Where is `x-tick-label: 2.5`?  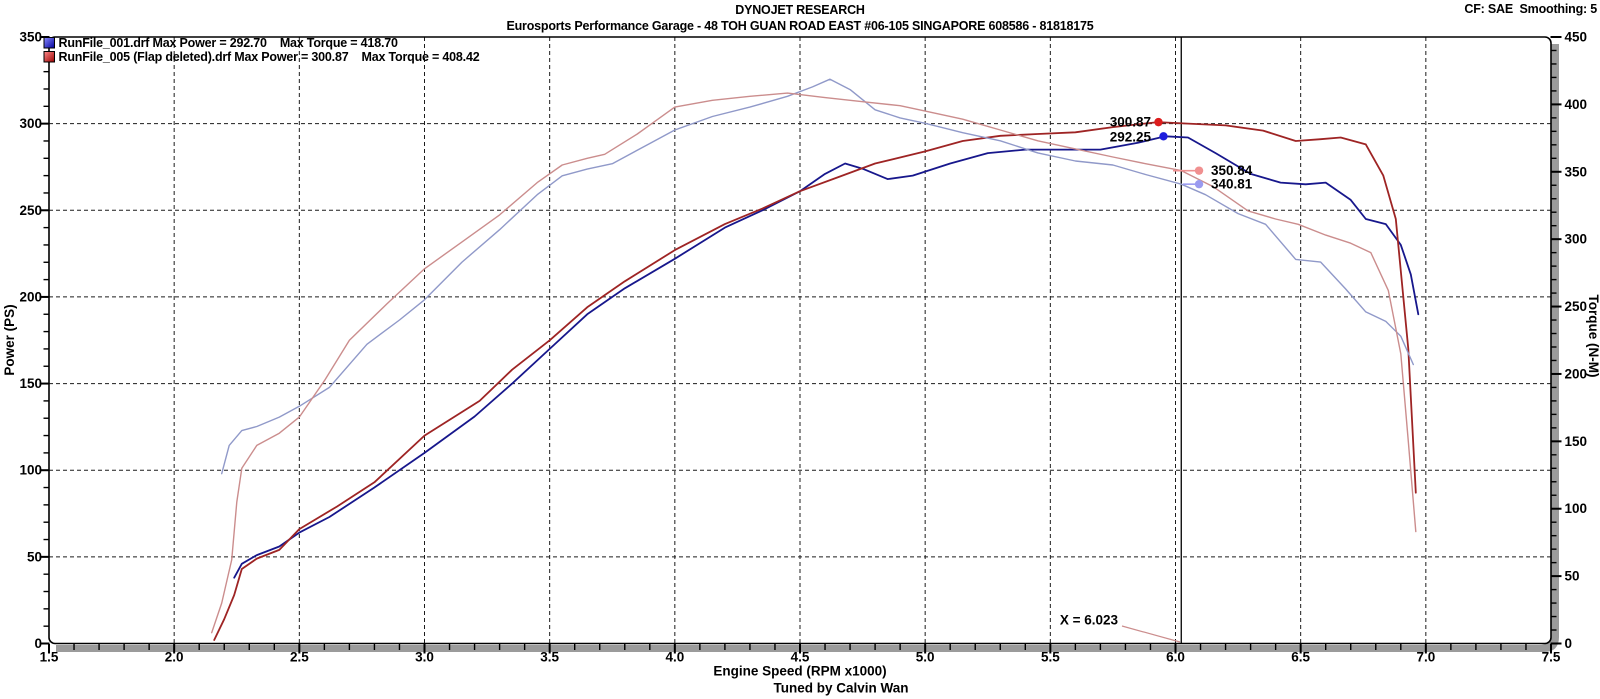
x-tick-label: 2.5 is located at coordinates (299, 657).